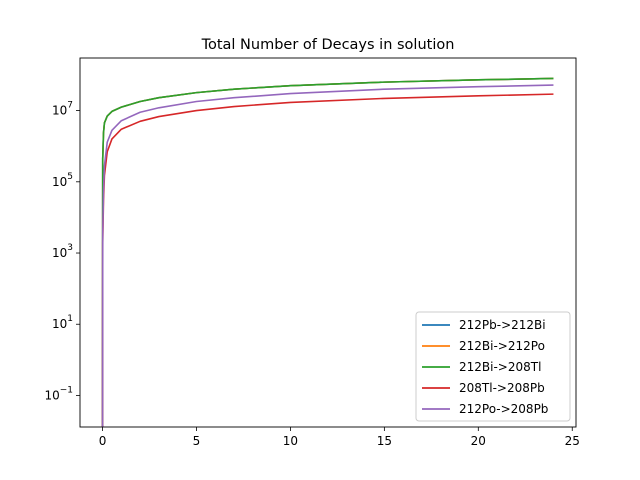  Describe the element at coordinates (66, 390) in the screenshot. I see `y-tick-exponent: −1` at that location.